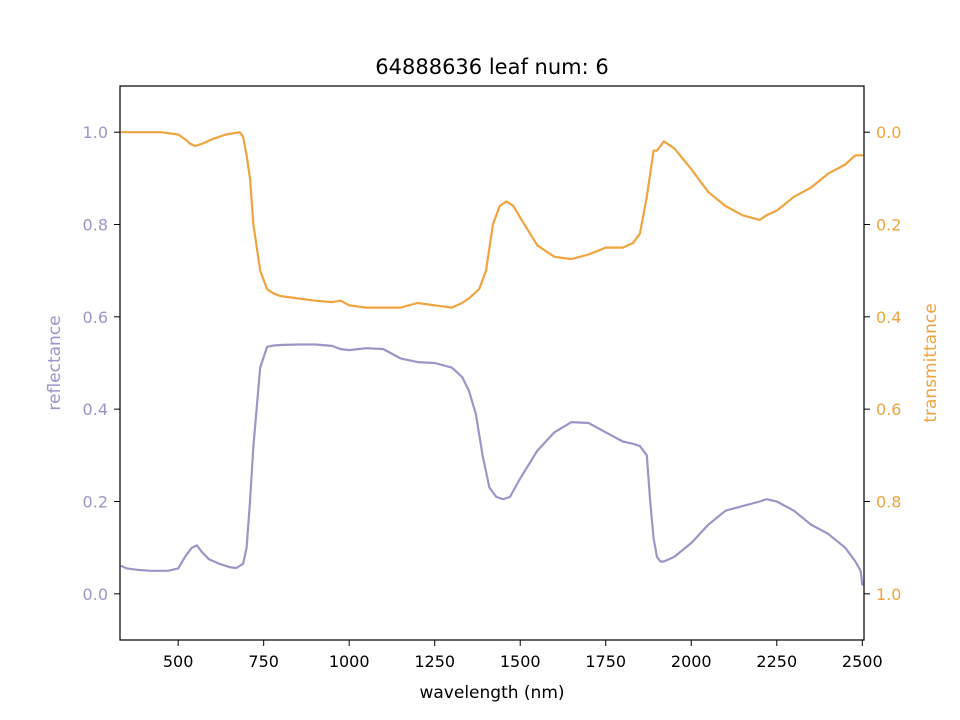 The width and height of the screenshot is (960, 720). What do you see at coordinates (434, 661) in the screenshot?
I see `x-tick-label: 1250` at bounding box center [434, 661].